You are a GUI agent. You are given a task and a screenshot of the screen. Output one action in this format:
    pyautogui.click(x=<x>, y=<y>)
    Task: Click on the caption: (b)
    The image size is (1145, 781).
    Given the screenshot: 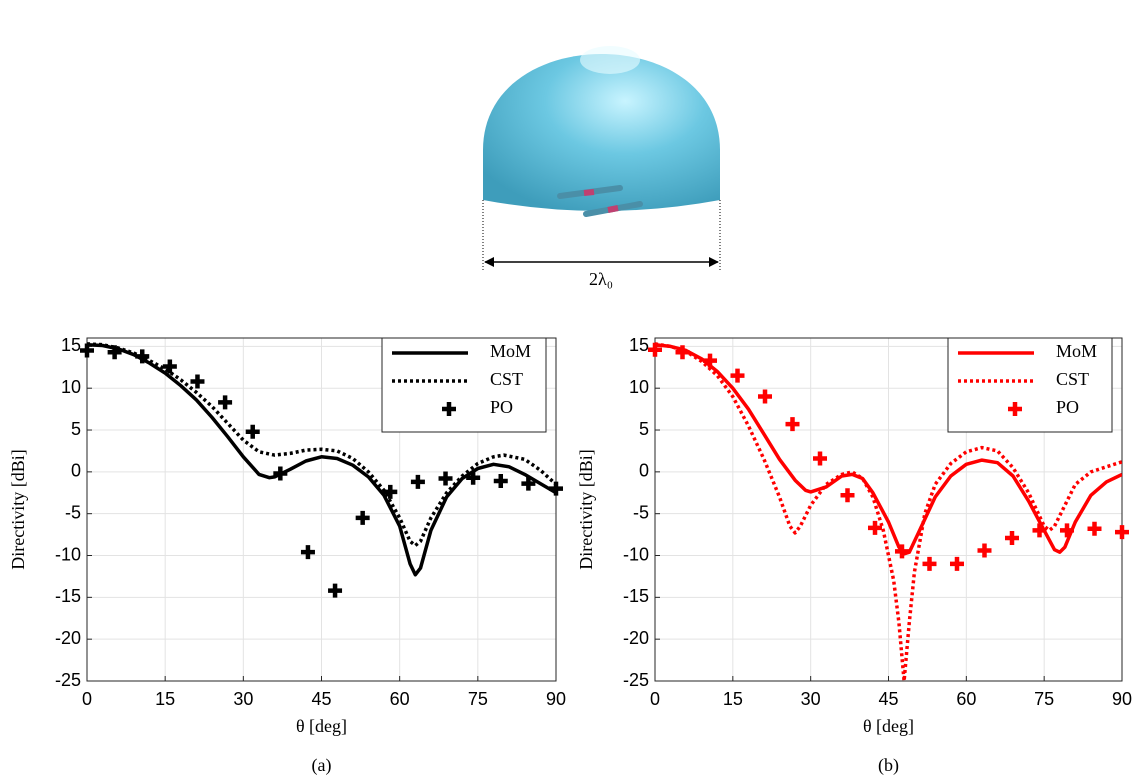 What is the action you would take?
    pyautogui.click(x=888, y=765)
    